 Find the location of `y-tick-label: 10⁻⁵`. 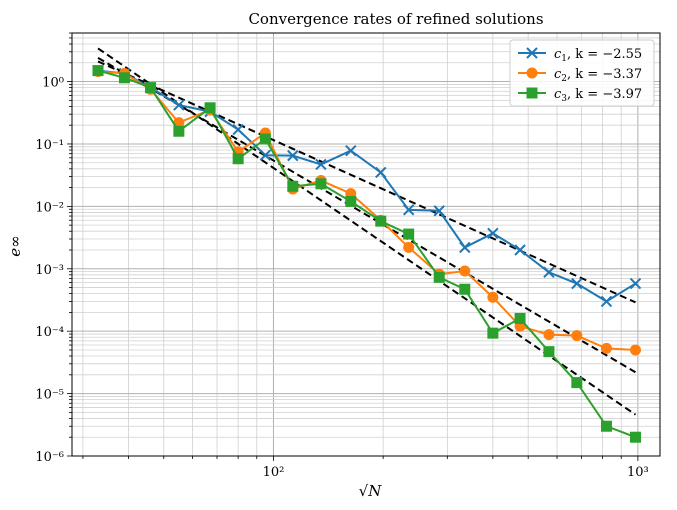

y-tick-label: 10⁻⁵ is located at coordinates (49, 395).